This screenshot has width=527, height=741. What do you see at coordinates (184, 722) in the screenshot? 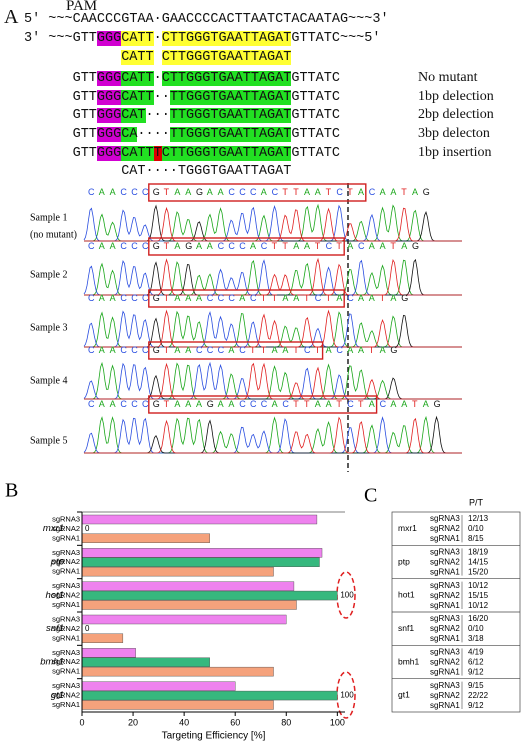
I see `x-tick-label: 40` at bounding box center [184, 722].